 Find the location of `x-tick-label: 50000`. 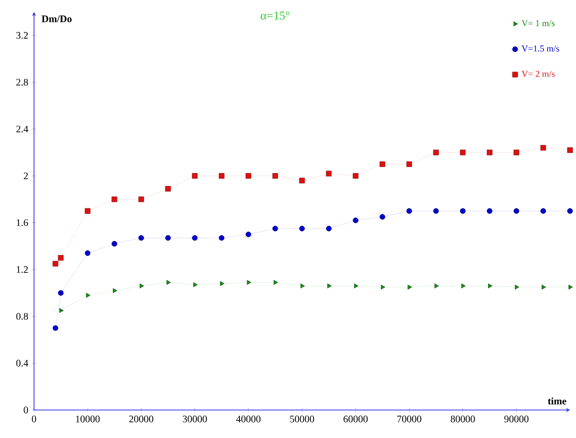

x-tick-label: 50000 is located at coordinates (302, 419).